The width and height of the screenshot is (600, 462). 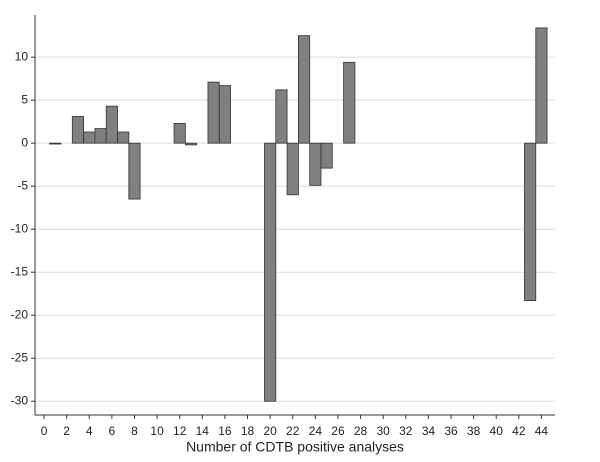 What do you see at coordinates (20, 400) in the screenshot?
I see `y-tick-label: -30` at bounding box center [20, 400].